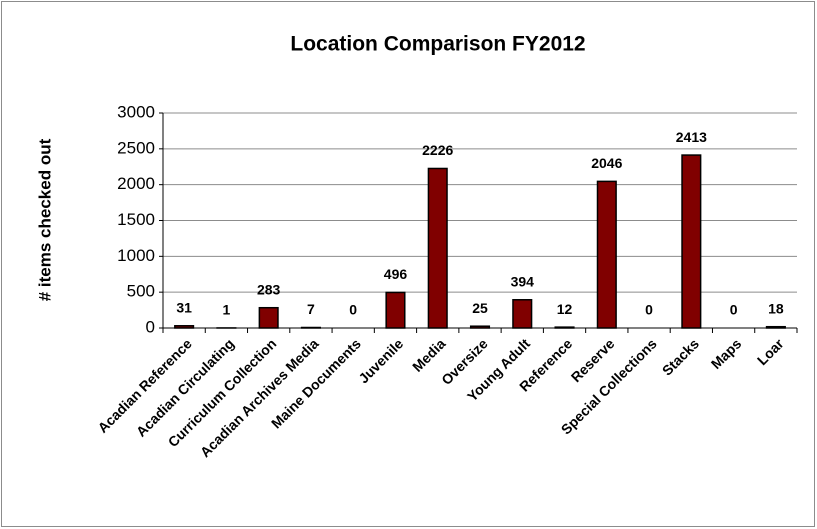 The width and height of the screenshot is (817, 529). Describe the element at coordinates (691, 137) in the screenshot. I see `data-label: 2413` at that location.